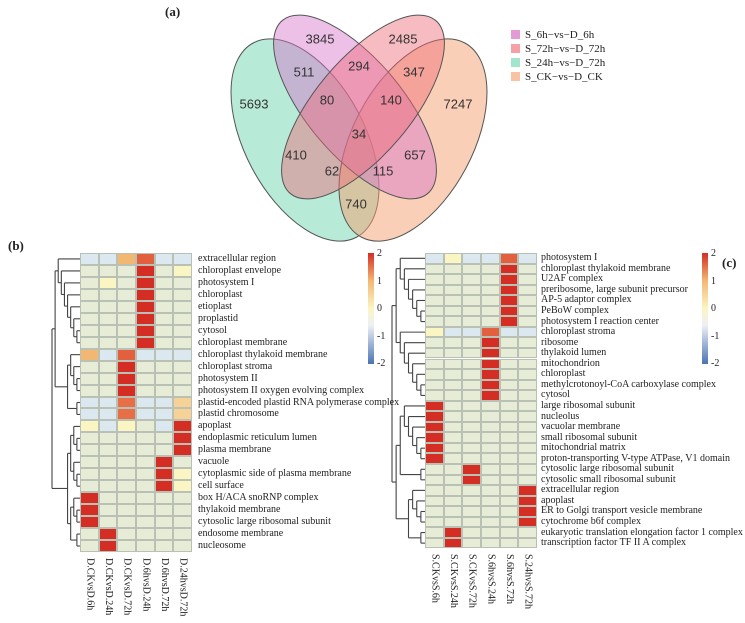  Describe the element at coordinates (403, 39) in the screenshot. I see `venn-count: 2485` at that location.